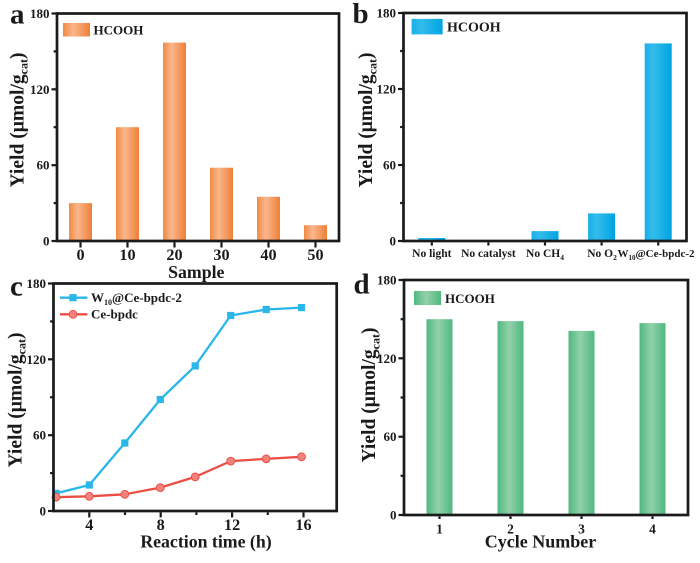 This screenshot has width=700, height=563. Describe the element at coordinates (221, 255) in the screenshot. I see `svg-text: 30` at that location.